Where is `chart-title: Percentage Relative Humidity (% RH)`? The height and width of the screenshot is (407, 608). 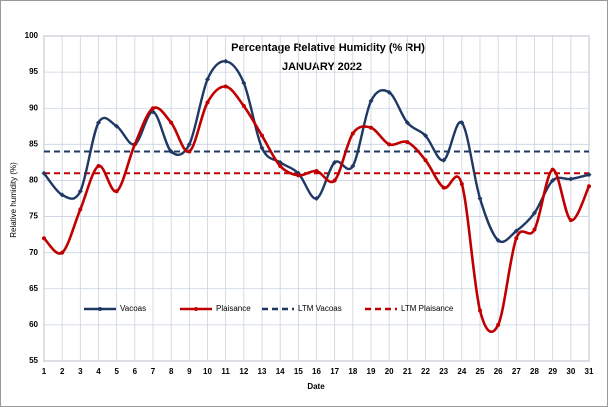
chart-title: Percentage Relative Humidity (% RH) is located at coordinates (328, 48).